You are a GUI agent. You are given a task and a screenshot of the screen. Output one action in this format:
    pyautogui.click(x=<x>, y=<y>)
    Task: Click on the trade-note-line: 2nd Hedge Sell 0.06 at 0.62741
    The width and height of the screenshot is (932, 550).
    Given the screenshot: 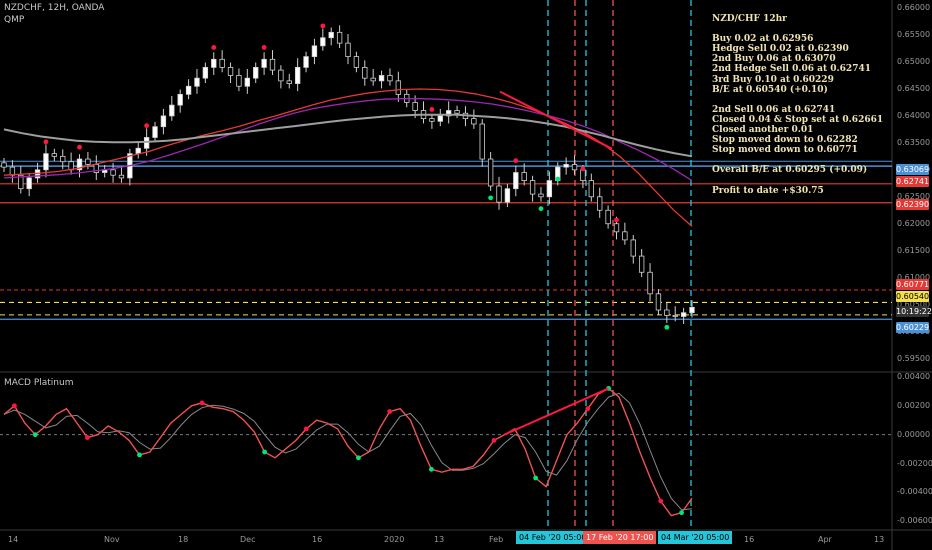 What is the action you would take?
    pyautogui.click(x=791, y=69)
    